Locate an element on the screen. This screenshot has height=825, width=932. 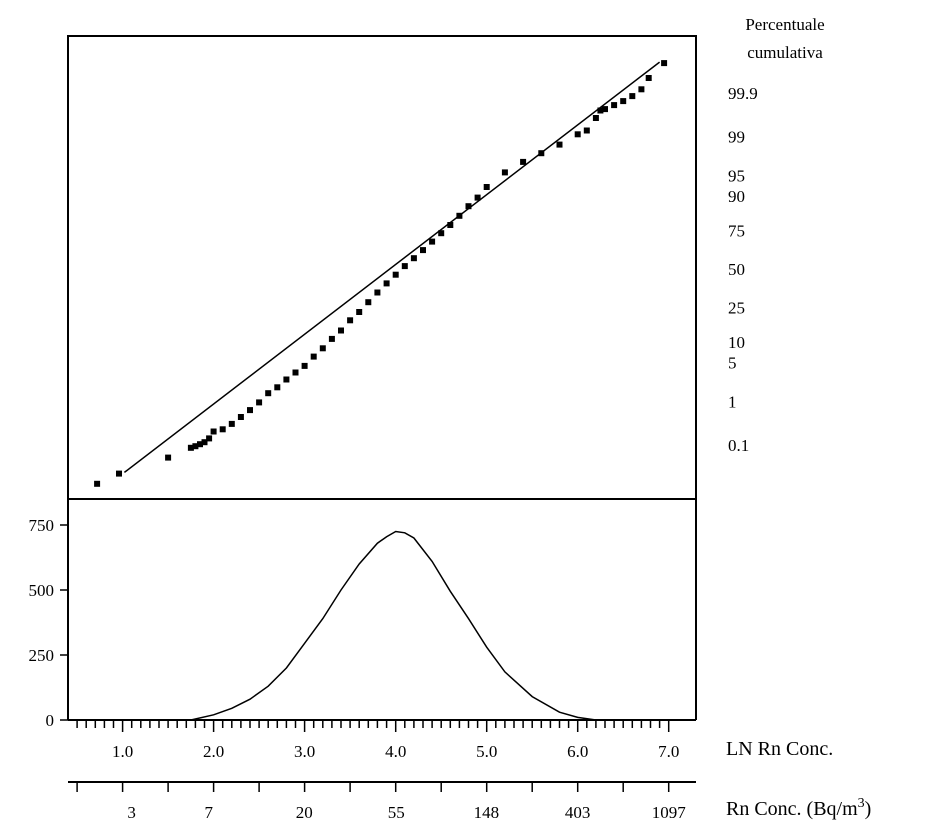
ln-axis-ticks: 1.0 2.0 3.0 4.0 5.0 6.0 7.0 is located at coordinates (377, 740).